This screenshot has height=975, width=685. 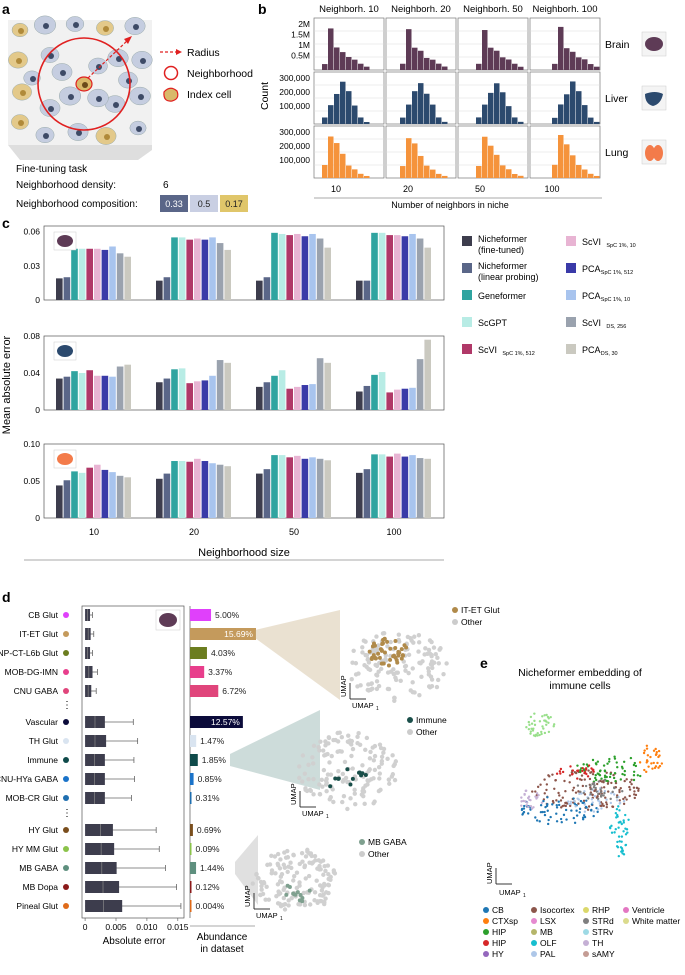 I want to click on umap-axis-sub: 1, so click(x=281, y=919).